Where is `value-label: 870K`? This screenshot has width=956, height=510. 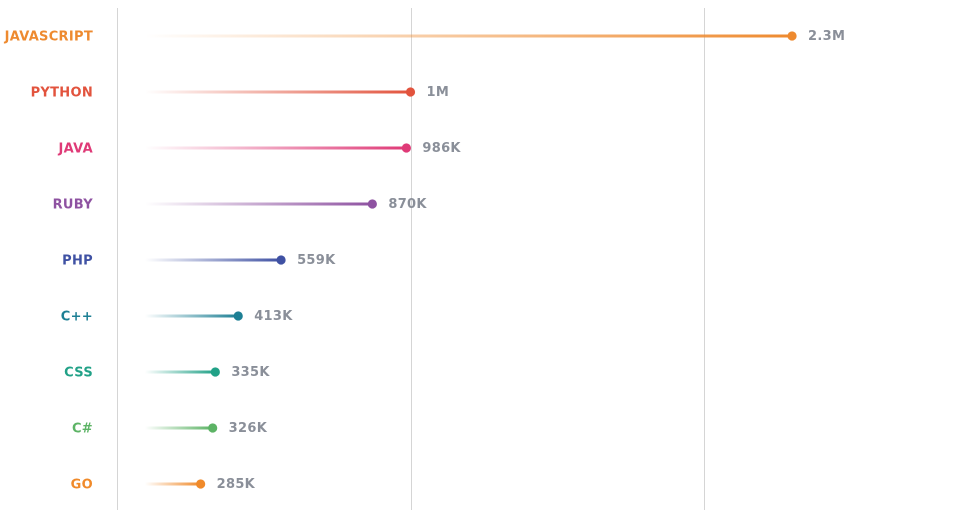
value-label: 870K is located at coordinates (407, 204).